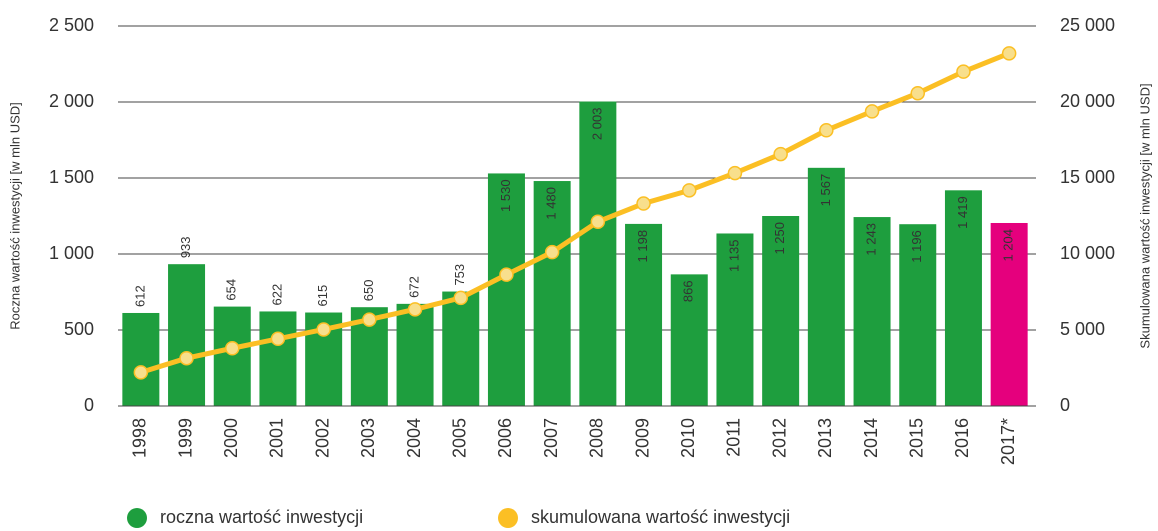  Describe the element at coordinates (505, 438) in the screenshot. I see `x-tick-label: 2006` at that location.